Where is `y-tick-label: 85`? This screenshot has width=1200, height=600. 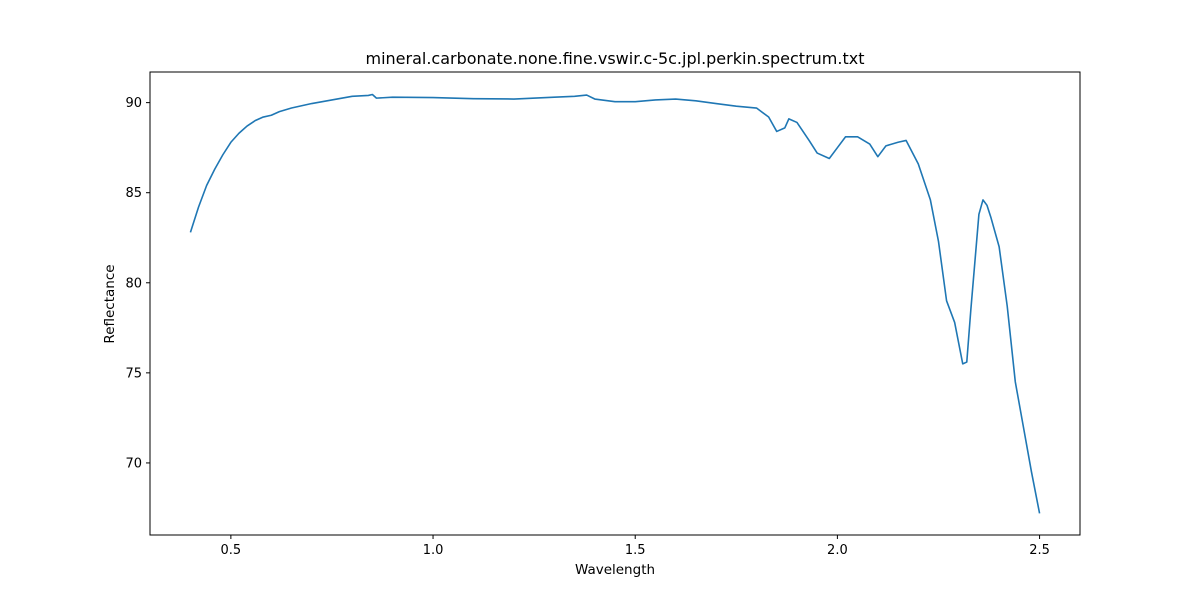
y-tick-label: 85 is located at coordinates (133, 193).